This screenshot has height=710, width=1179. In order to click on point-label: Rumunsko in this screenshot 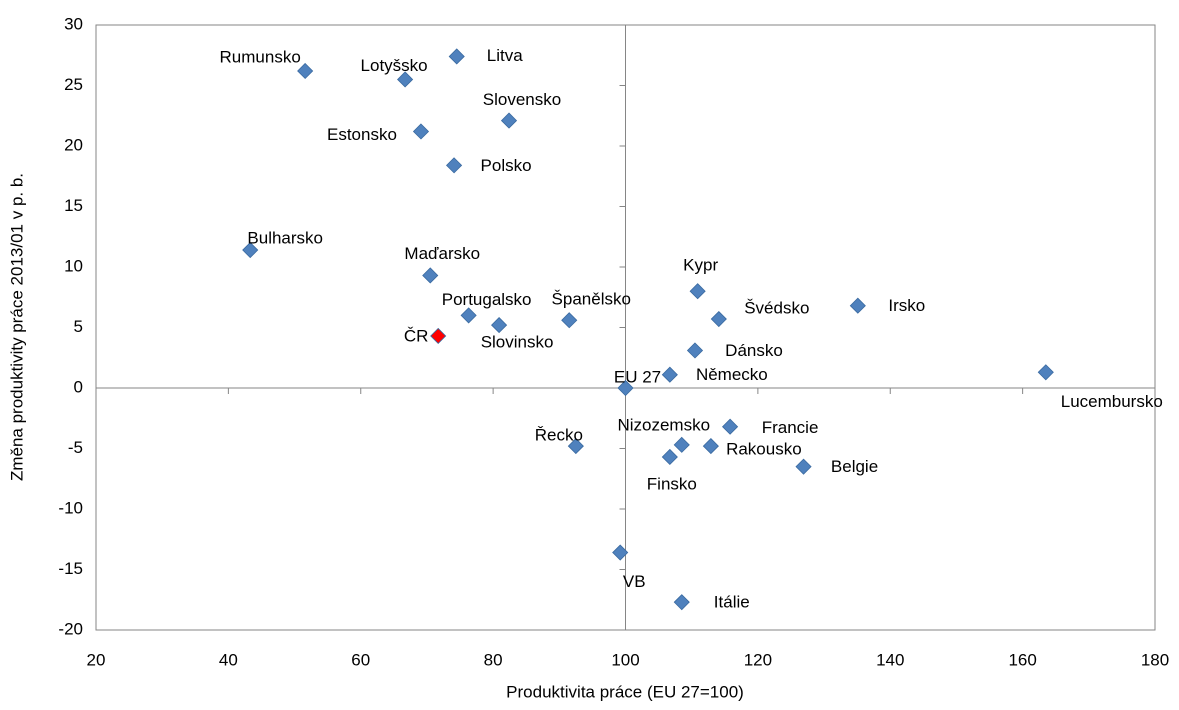, I will do `click(260, 56)`.